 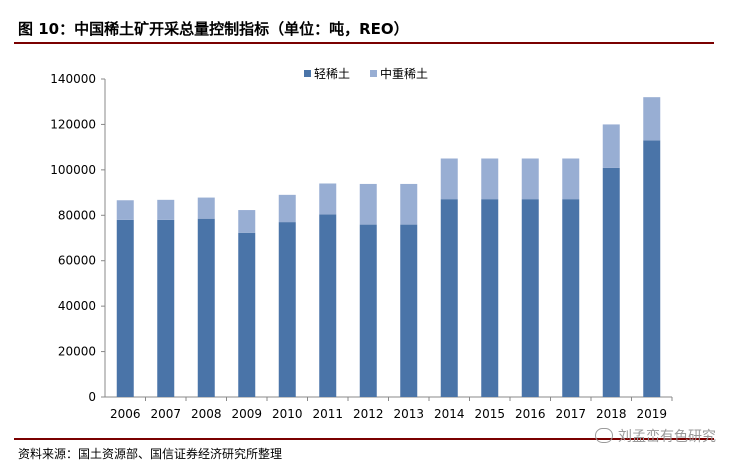 What do you see at coordinates (328, 305) in the screenshot?
I see `bar-light-2011` at bounding box center [328, 305].